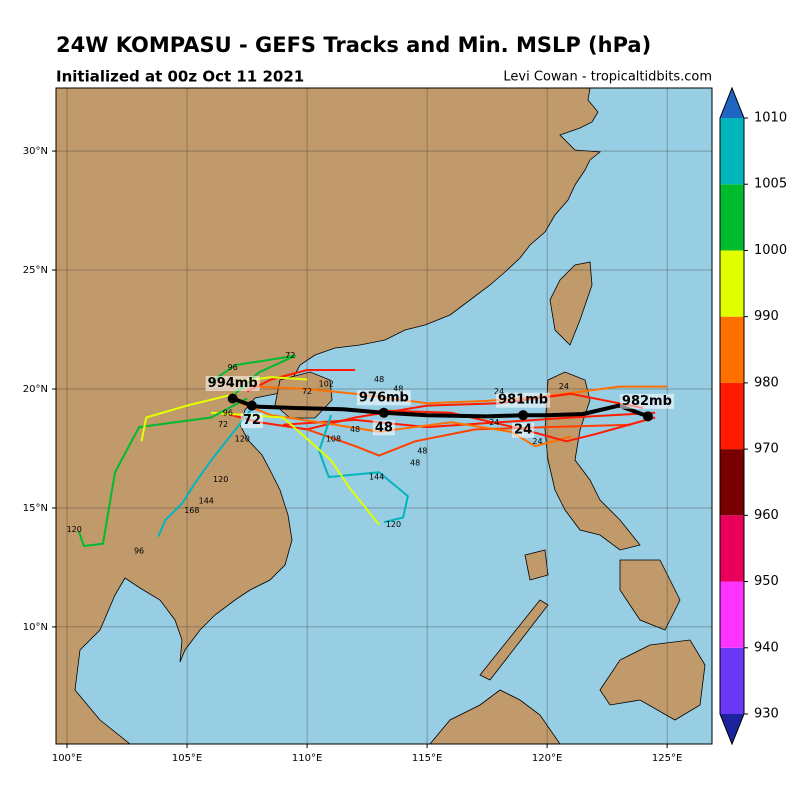 The height and width of the screenshot is (804, 800). Describe the element at coordinates (440, 407) in the screenshot. I see `mean-track` at that location.